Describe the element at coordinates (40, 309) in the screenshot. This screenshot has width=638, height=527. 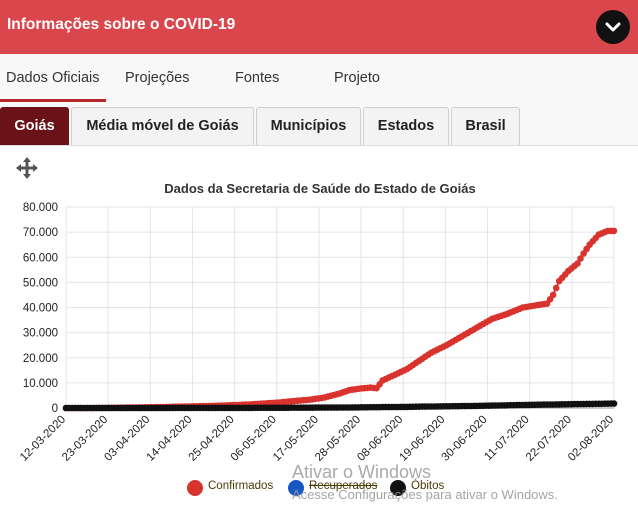
I see `y-tick-label: 40.000` at that location.